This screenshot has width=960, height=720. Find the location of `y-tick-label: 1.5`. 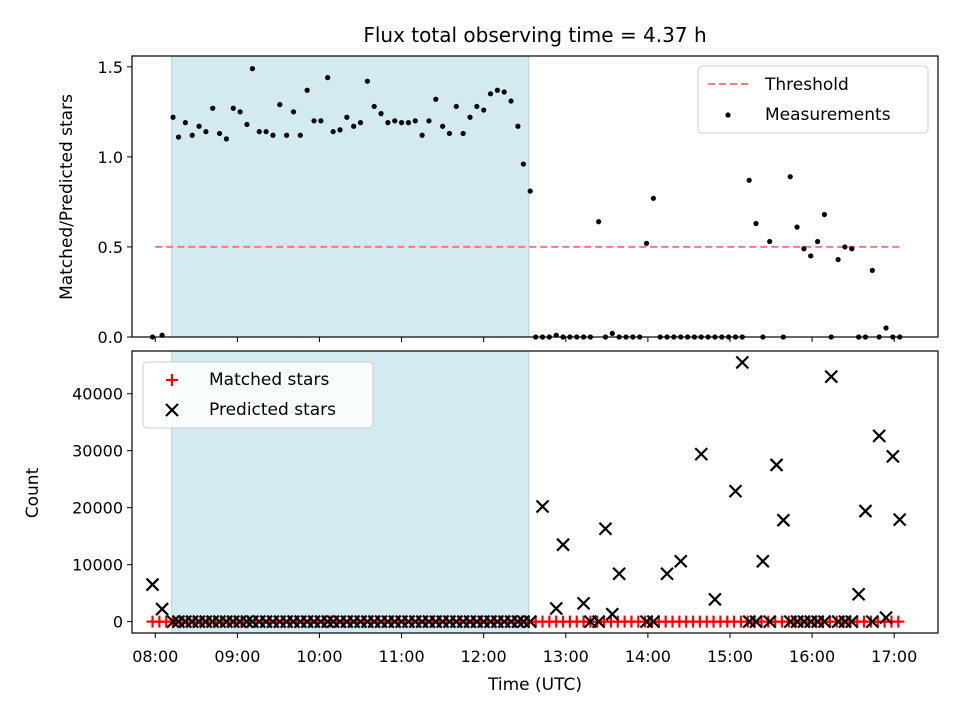

y-tick-label: 1.5 is located at coordinates (110, 67).